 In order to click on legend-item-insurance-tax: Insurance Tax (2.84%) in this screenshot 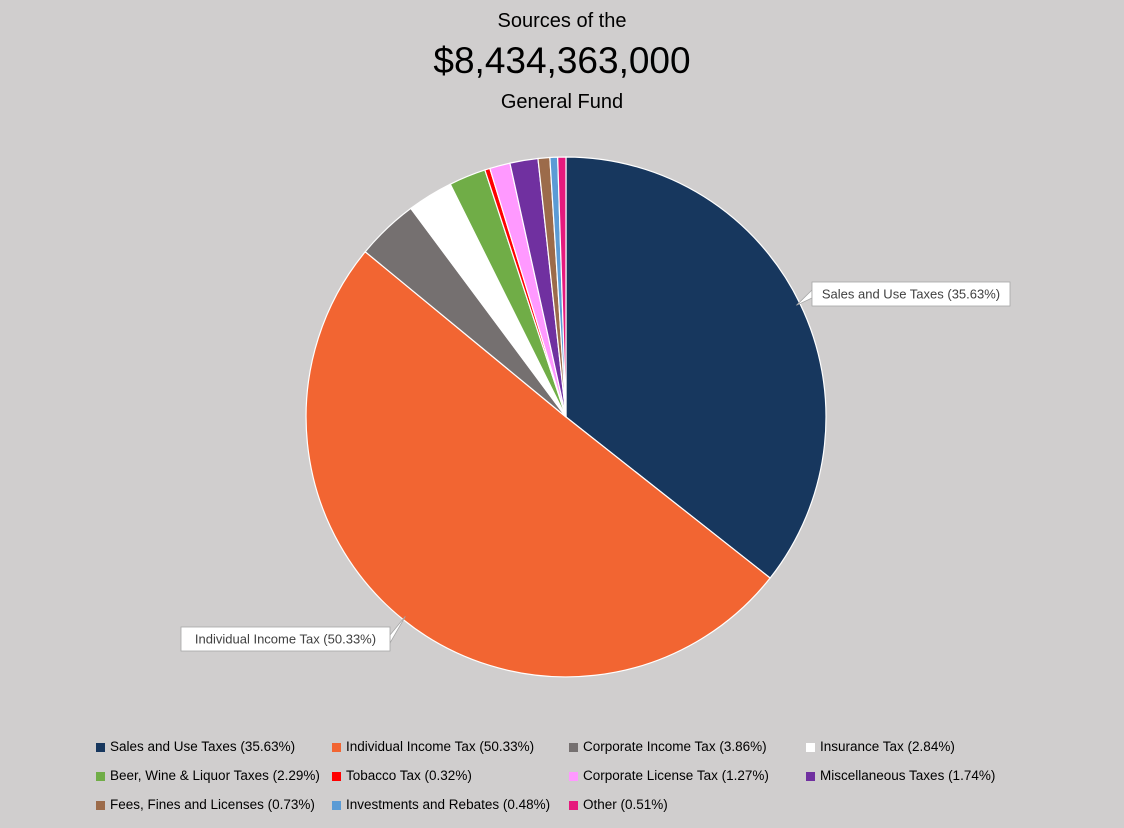, I will do `click(880, 747)`.